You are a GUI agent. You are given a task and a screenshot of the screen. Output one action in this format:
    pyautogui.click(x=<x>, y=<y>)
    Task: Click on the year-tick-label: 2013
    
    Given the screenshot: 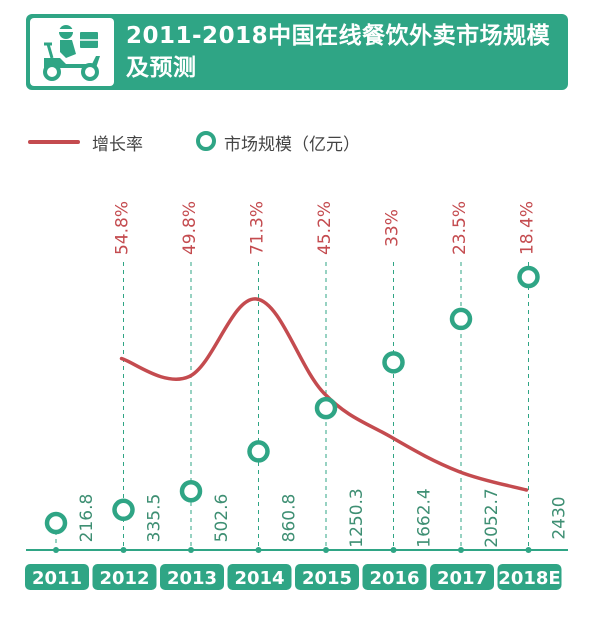 What is the action you would take?
    pyautogui.click(x=192, y=578)
    